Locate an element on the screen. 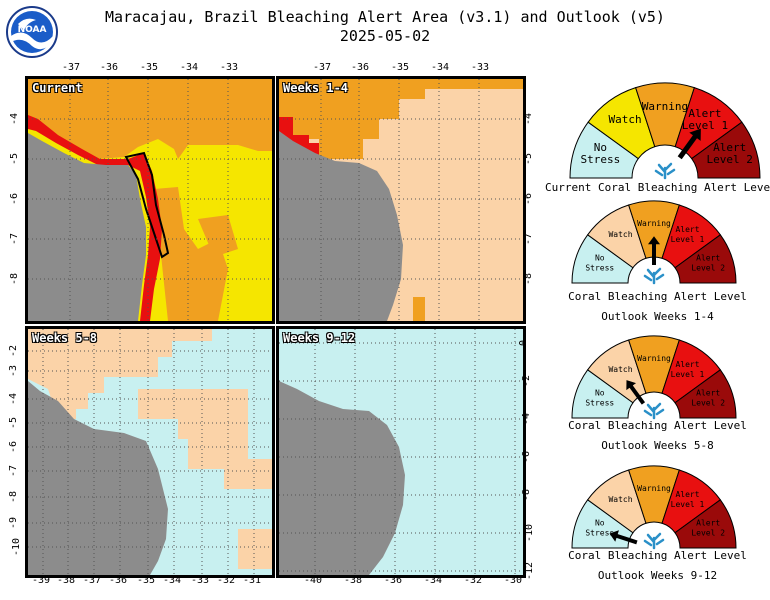  noaa-logo: NOAA is located at coordinates (32, 32).